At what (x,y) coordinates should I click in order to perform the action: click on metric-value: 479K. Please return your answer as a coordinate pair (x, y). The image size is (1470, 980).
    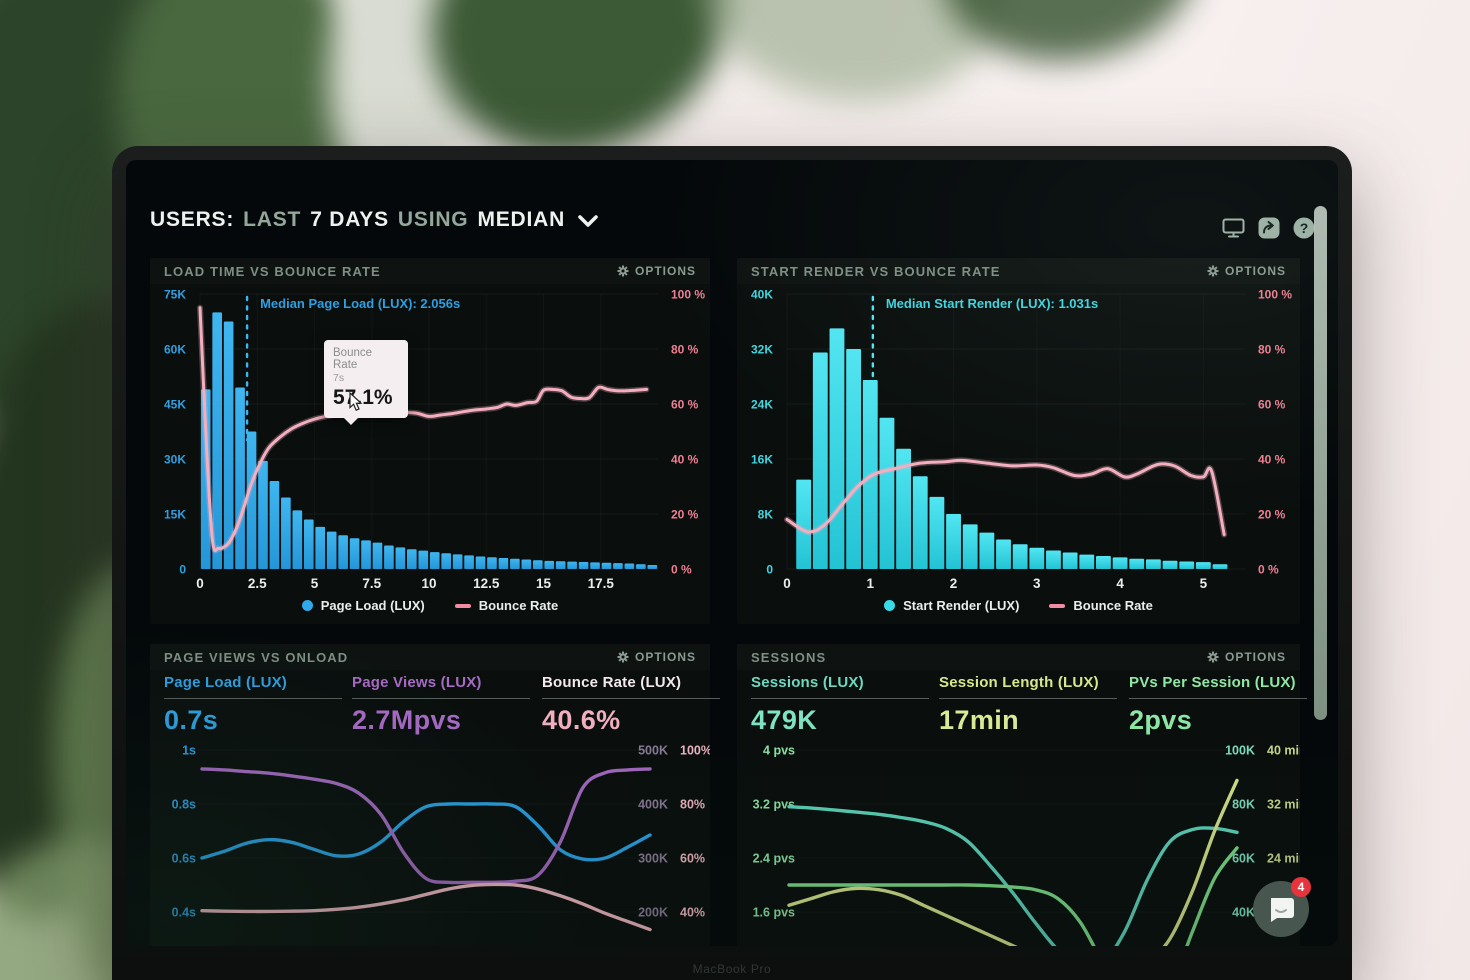
    Looking at the image, I should click on (784, 720).